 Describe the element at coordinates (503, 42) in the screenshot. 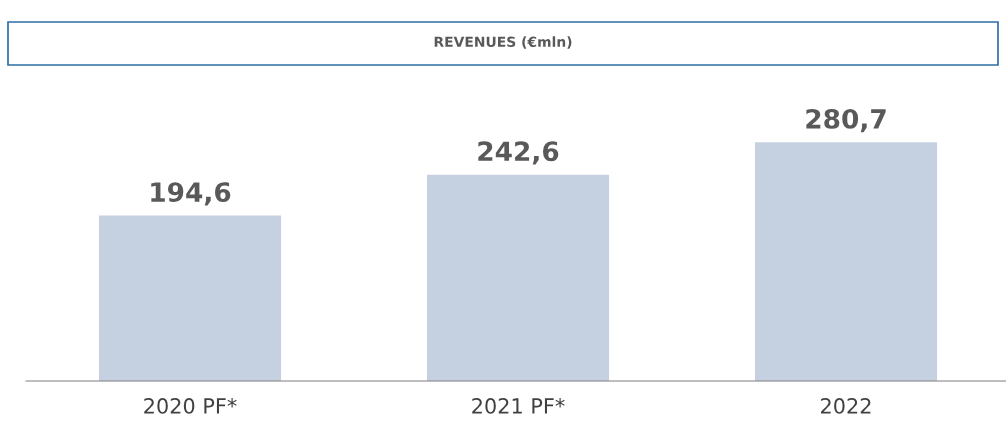

I see `chart-title: REVENUES (€mln)` at that location.